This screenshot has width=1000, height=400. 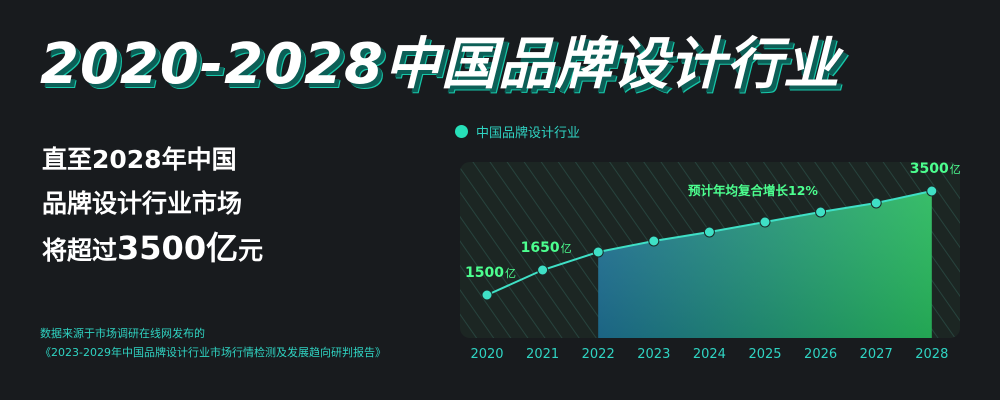 What do you see at coordinates (540, 248) in the screenshot?
I see `value-label-number: 1650` at bounding box center [540, 248].